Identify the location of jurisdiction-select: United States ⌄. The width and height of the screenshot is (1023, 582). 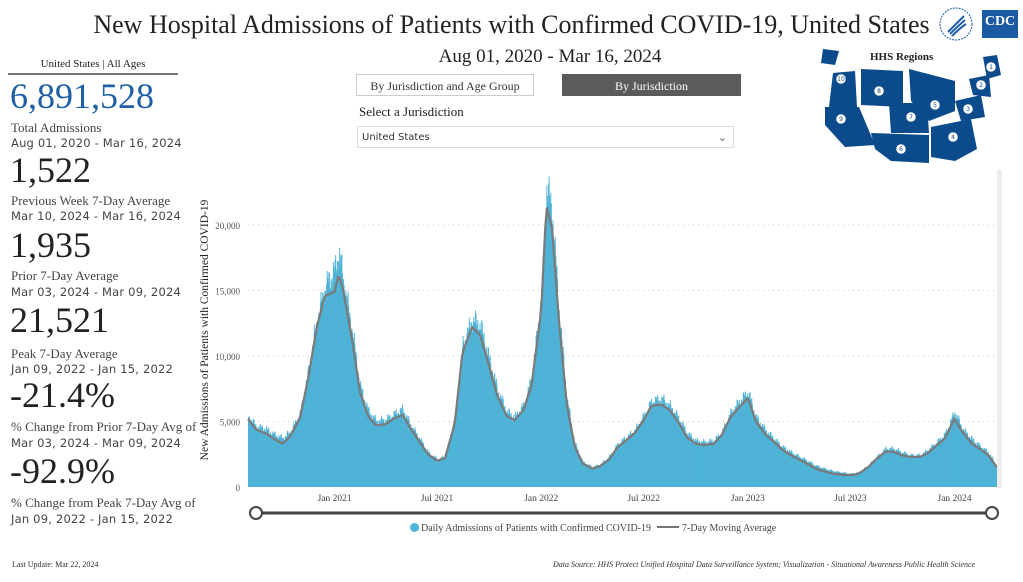
(545, 137).